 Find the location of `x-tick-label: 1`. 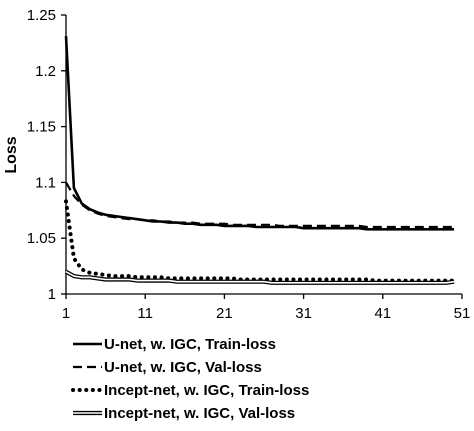

x-tick-label: 1 is located at coordinates (66, 313).